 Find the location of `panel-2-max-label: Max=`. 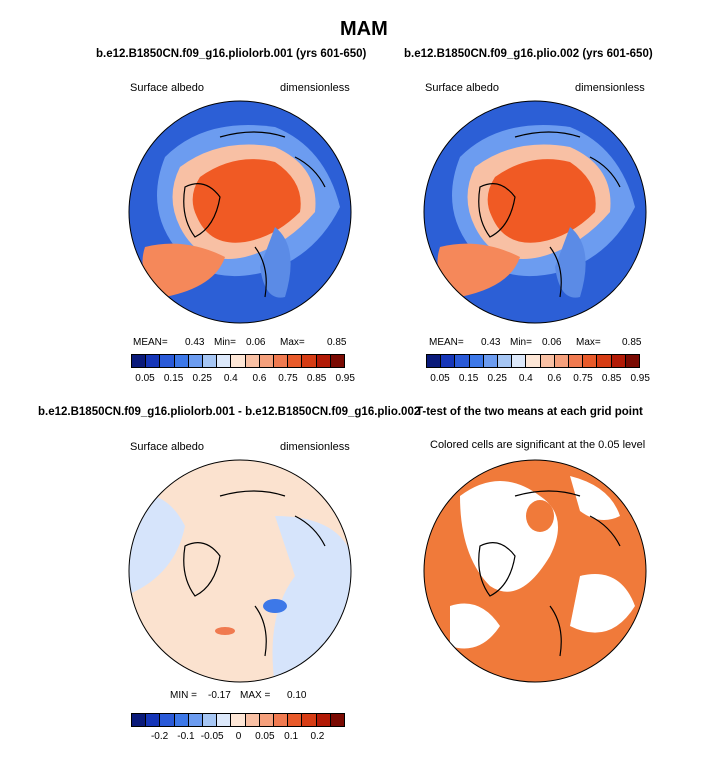

panel-2-max-label: Max= is located at coordinates (588, 342).